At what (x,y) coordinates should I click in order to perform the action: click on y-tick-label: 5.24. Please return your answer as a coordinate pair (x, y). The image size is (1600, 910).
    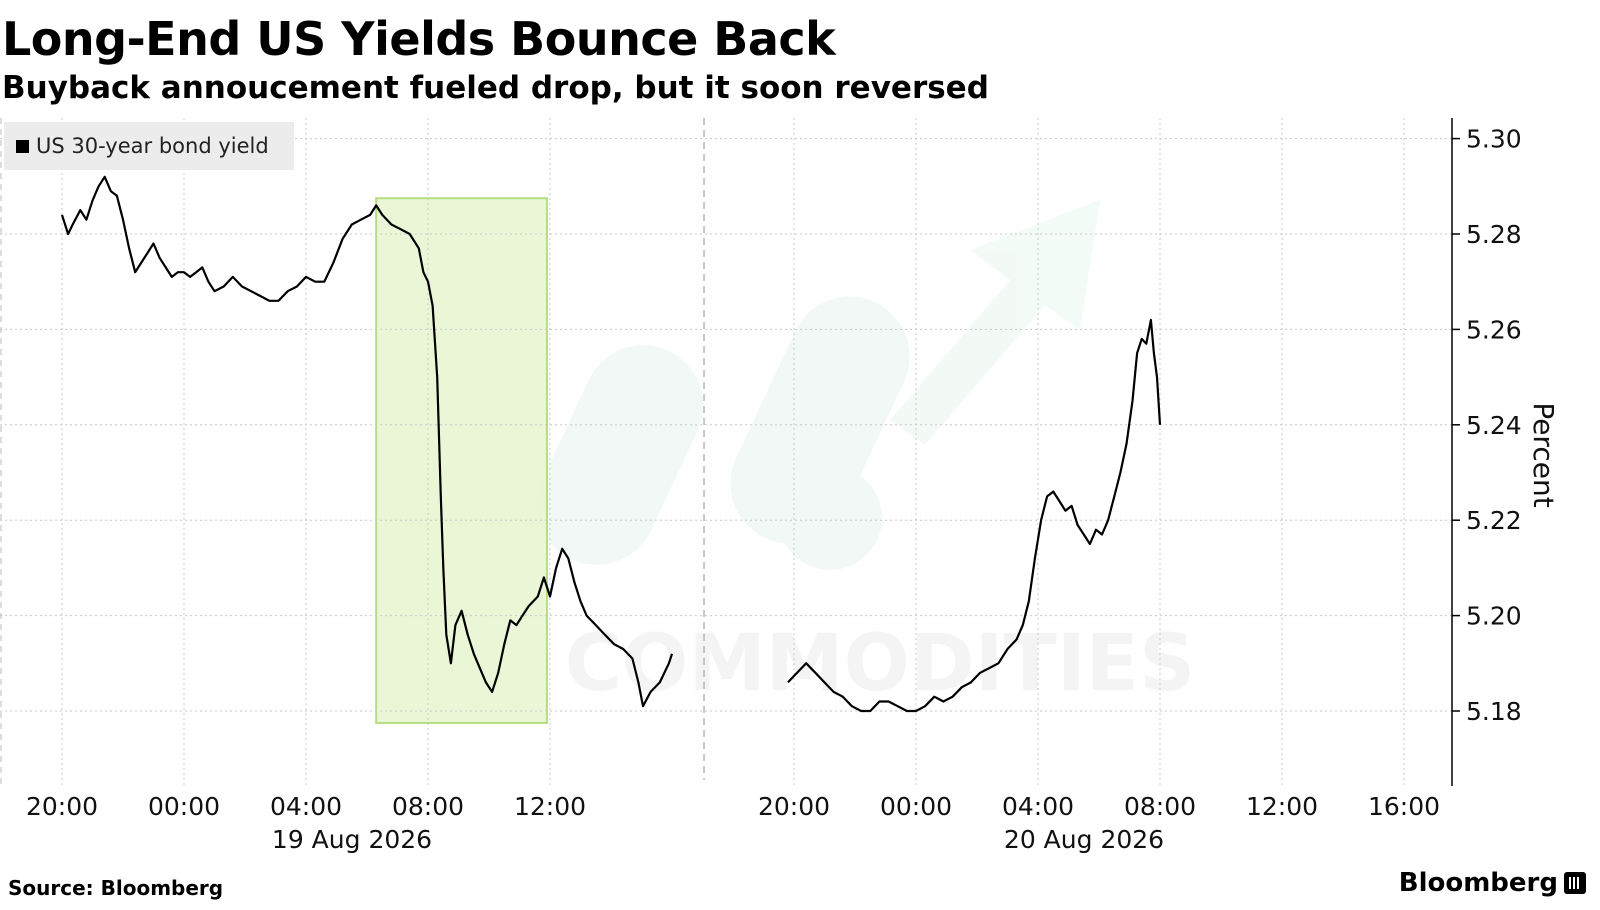
    Looking at the image, I should click on (1494, 425).